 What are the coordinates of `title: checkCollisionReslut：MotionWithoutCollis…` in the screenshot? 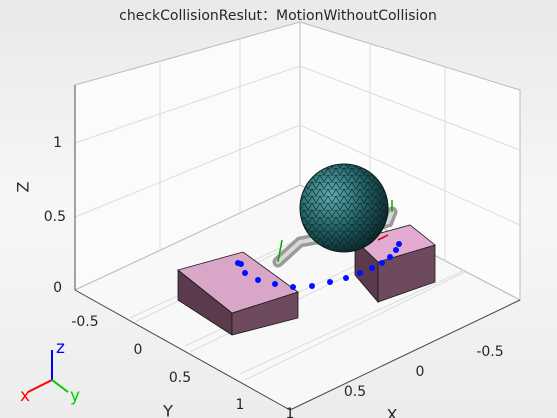 It's located at (278, 16).